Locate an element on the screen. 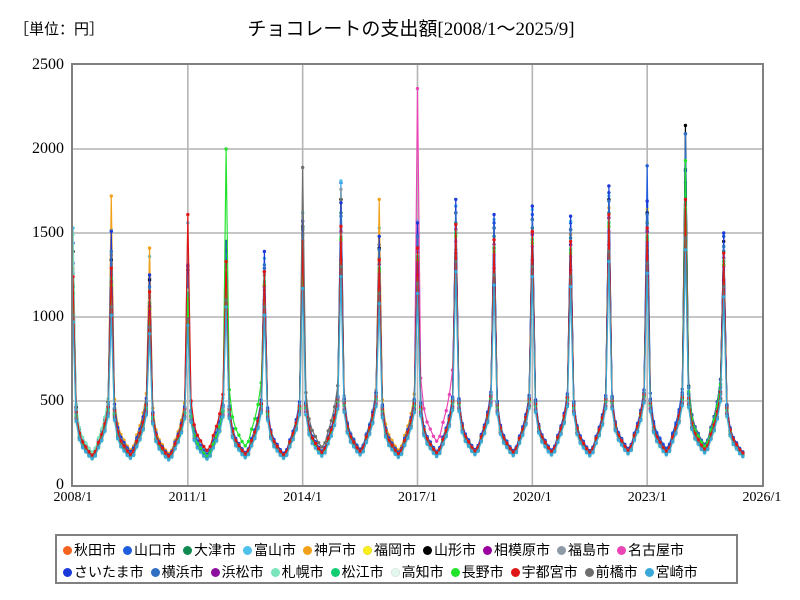 This screenshot has height=600, width=800. legend-item-横浜市: 横浜市 is located at coordinates (177, 572).